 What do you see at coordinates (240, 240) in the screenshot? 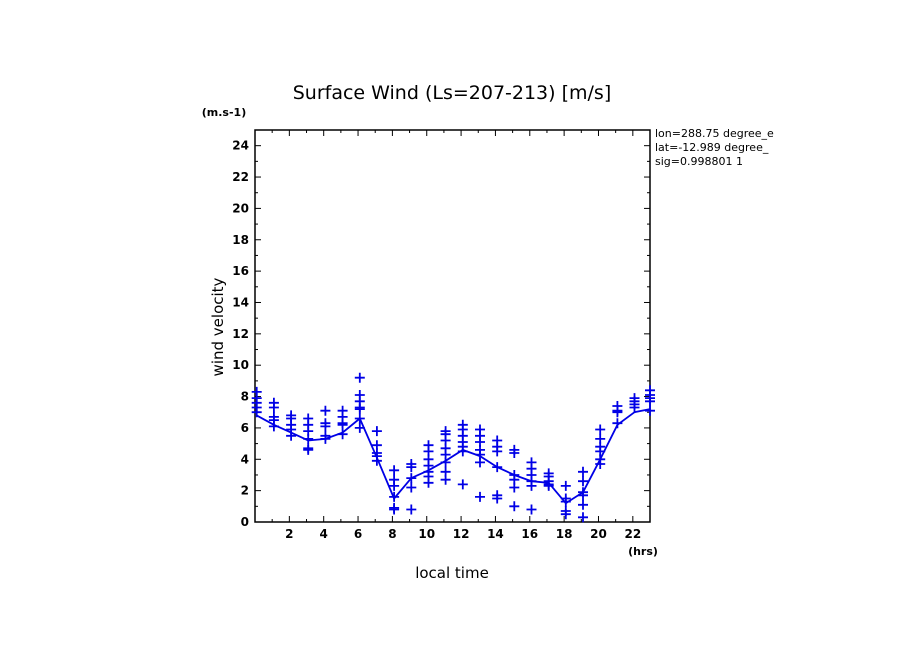
I see `y-tick-label: 18` at bounding box center [240, 240].